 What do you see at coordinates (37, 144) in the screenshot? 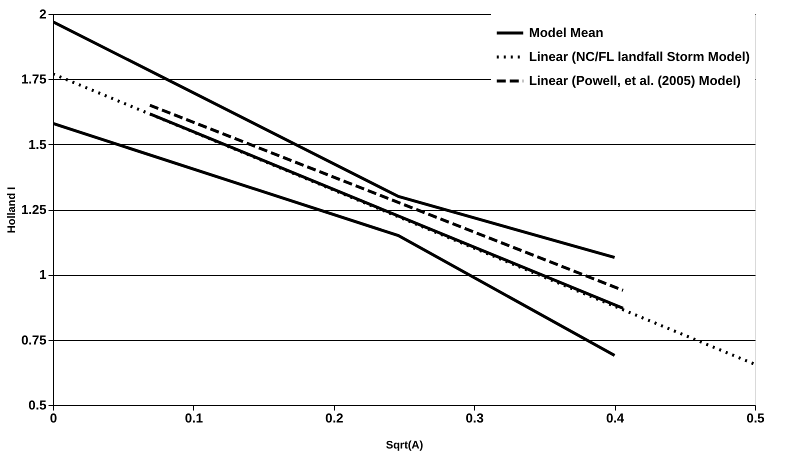
I see `y-tick-label: 1.5` at bounding box center [37, 144].